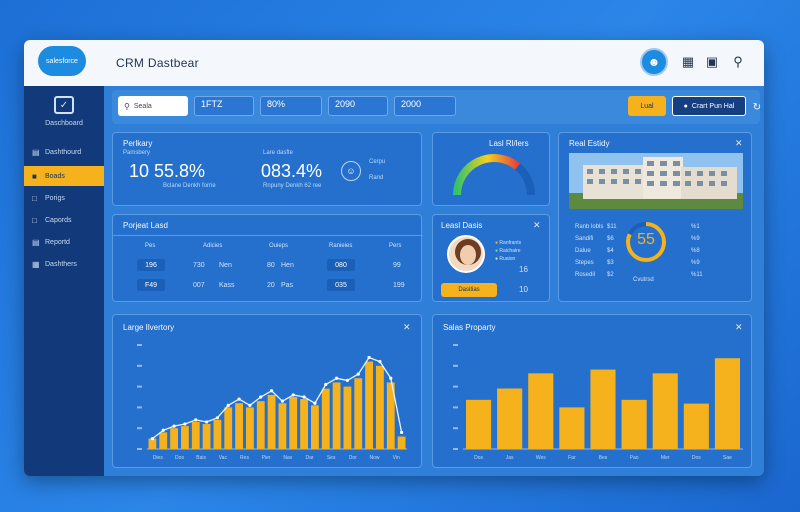  Describe the element at coordinates (34, 198) in the screenshot. I see `doc-icon: □` at that location.